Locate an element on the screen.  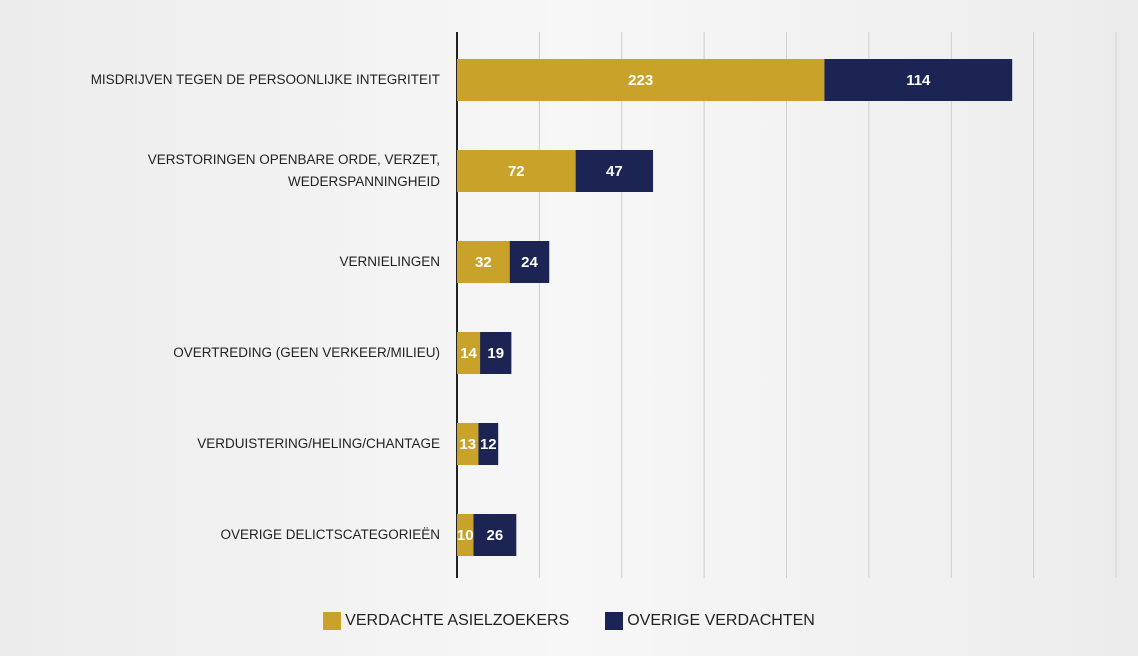
value-label: 13 is located at coordinates (467, 444).